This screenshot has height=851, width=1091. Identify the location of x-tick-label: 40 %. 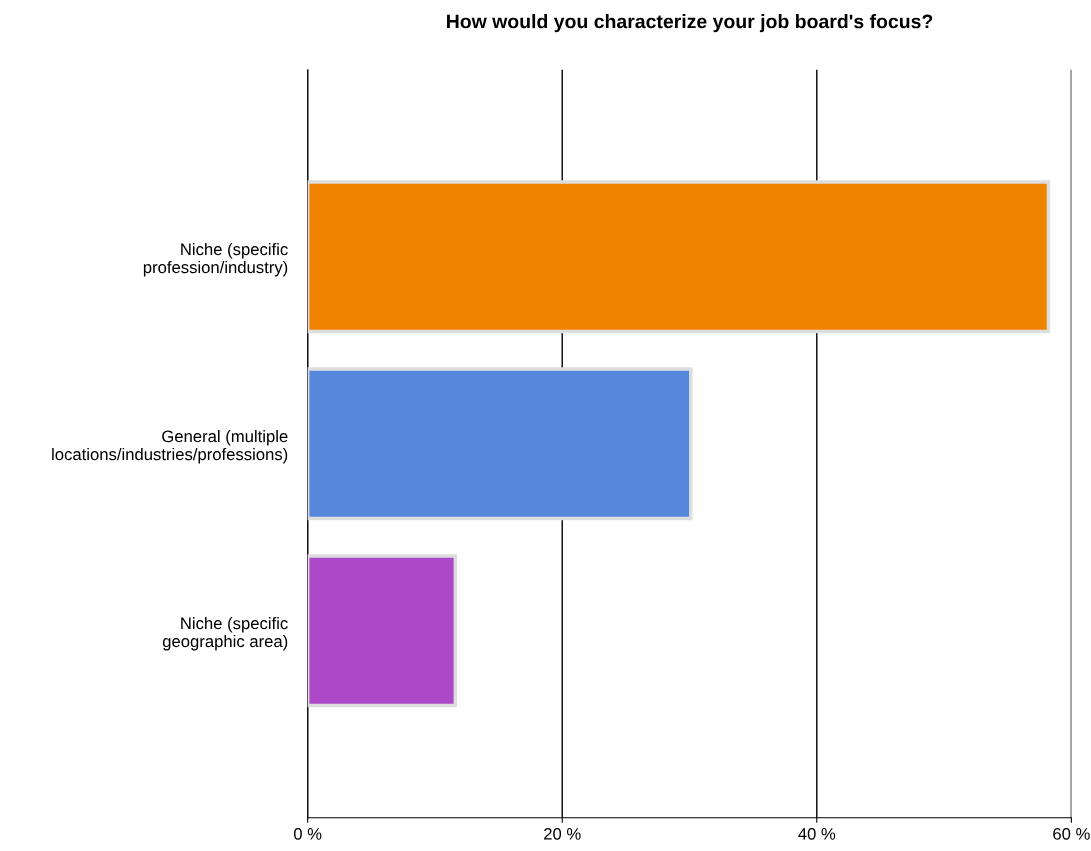
(817, 833).